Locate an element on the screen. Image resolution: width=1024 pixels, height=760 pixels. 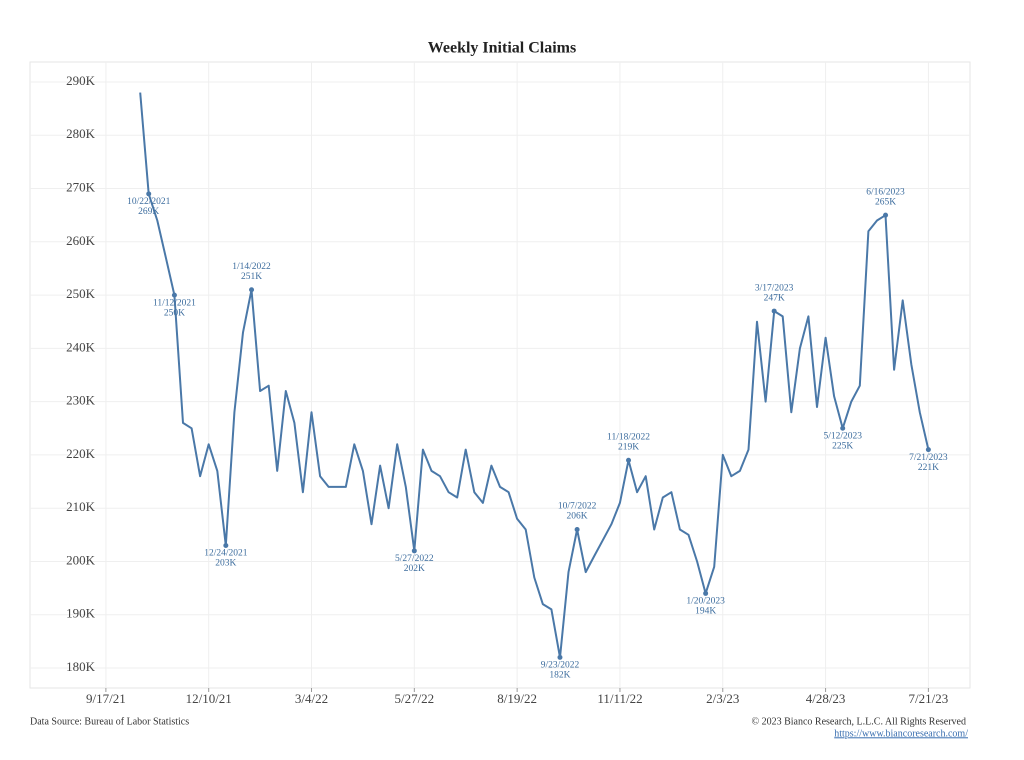
annotation-value: 221K is located at coordinates (928, 468).